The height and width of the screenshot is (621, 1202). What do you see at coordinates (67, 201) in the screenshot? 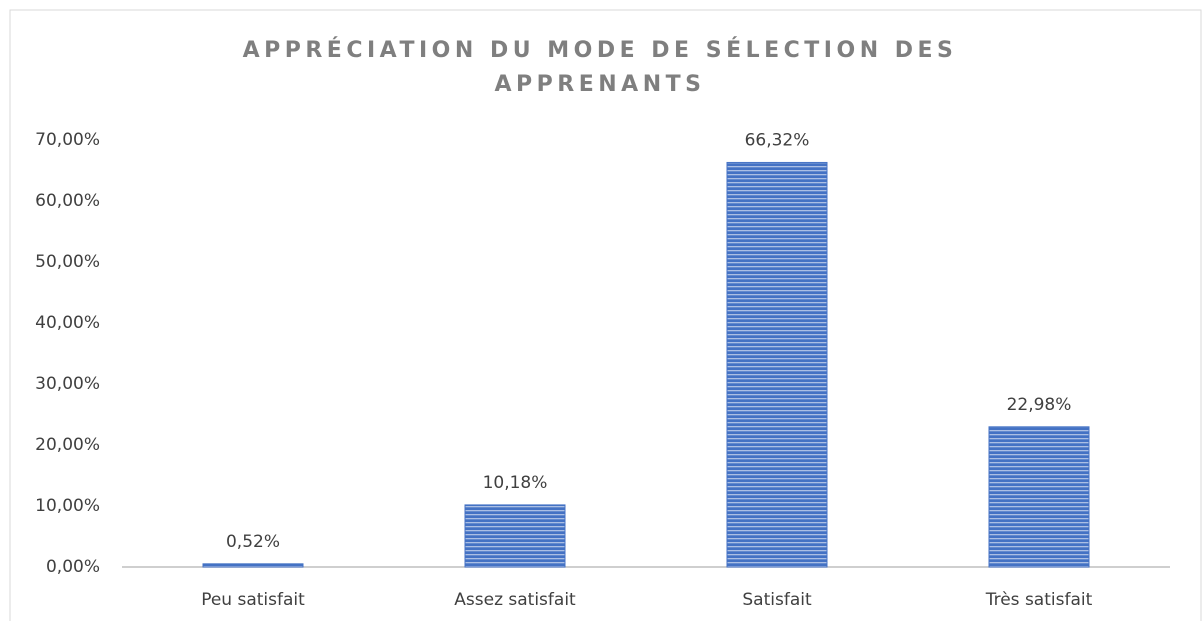
I see `y-tick-label: 60,00%` at bounding box center [67, 201].